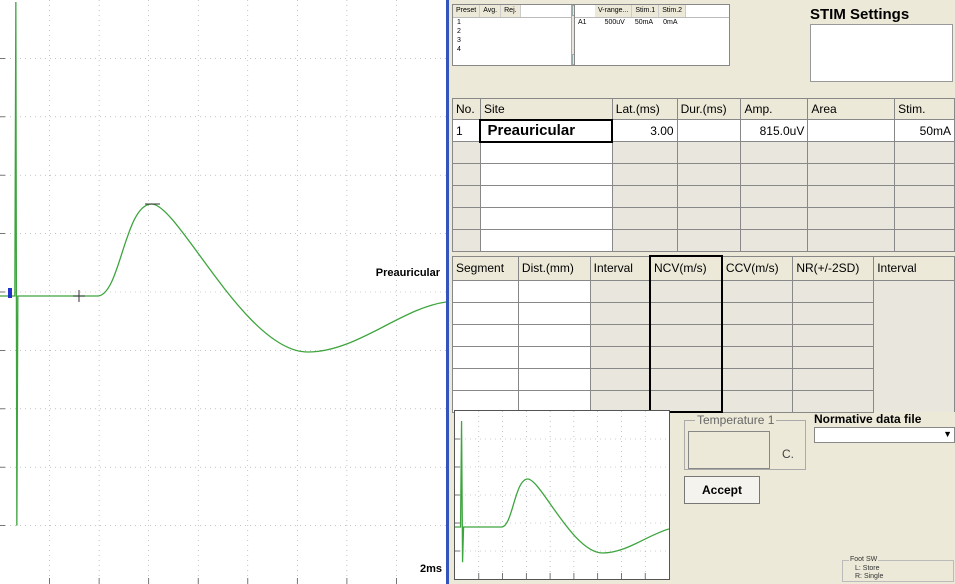 The height and width of the screenshot is (584, 955). What do you see at coordinates (670, 22) in the screenshot?
I see `stim2-value: 0mA` at bounding box center [670, 22].